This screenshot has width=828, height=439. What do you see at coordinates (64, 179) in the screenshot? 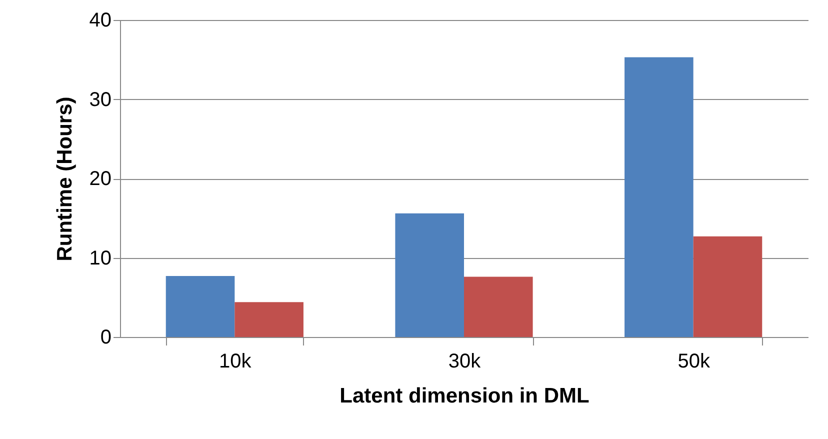
I see `y-axis-title: Runtime (Hours)` at bounding box center [64, 179].